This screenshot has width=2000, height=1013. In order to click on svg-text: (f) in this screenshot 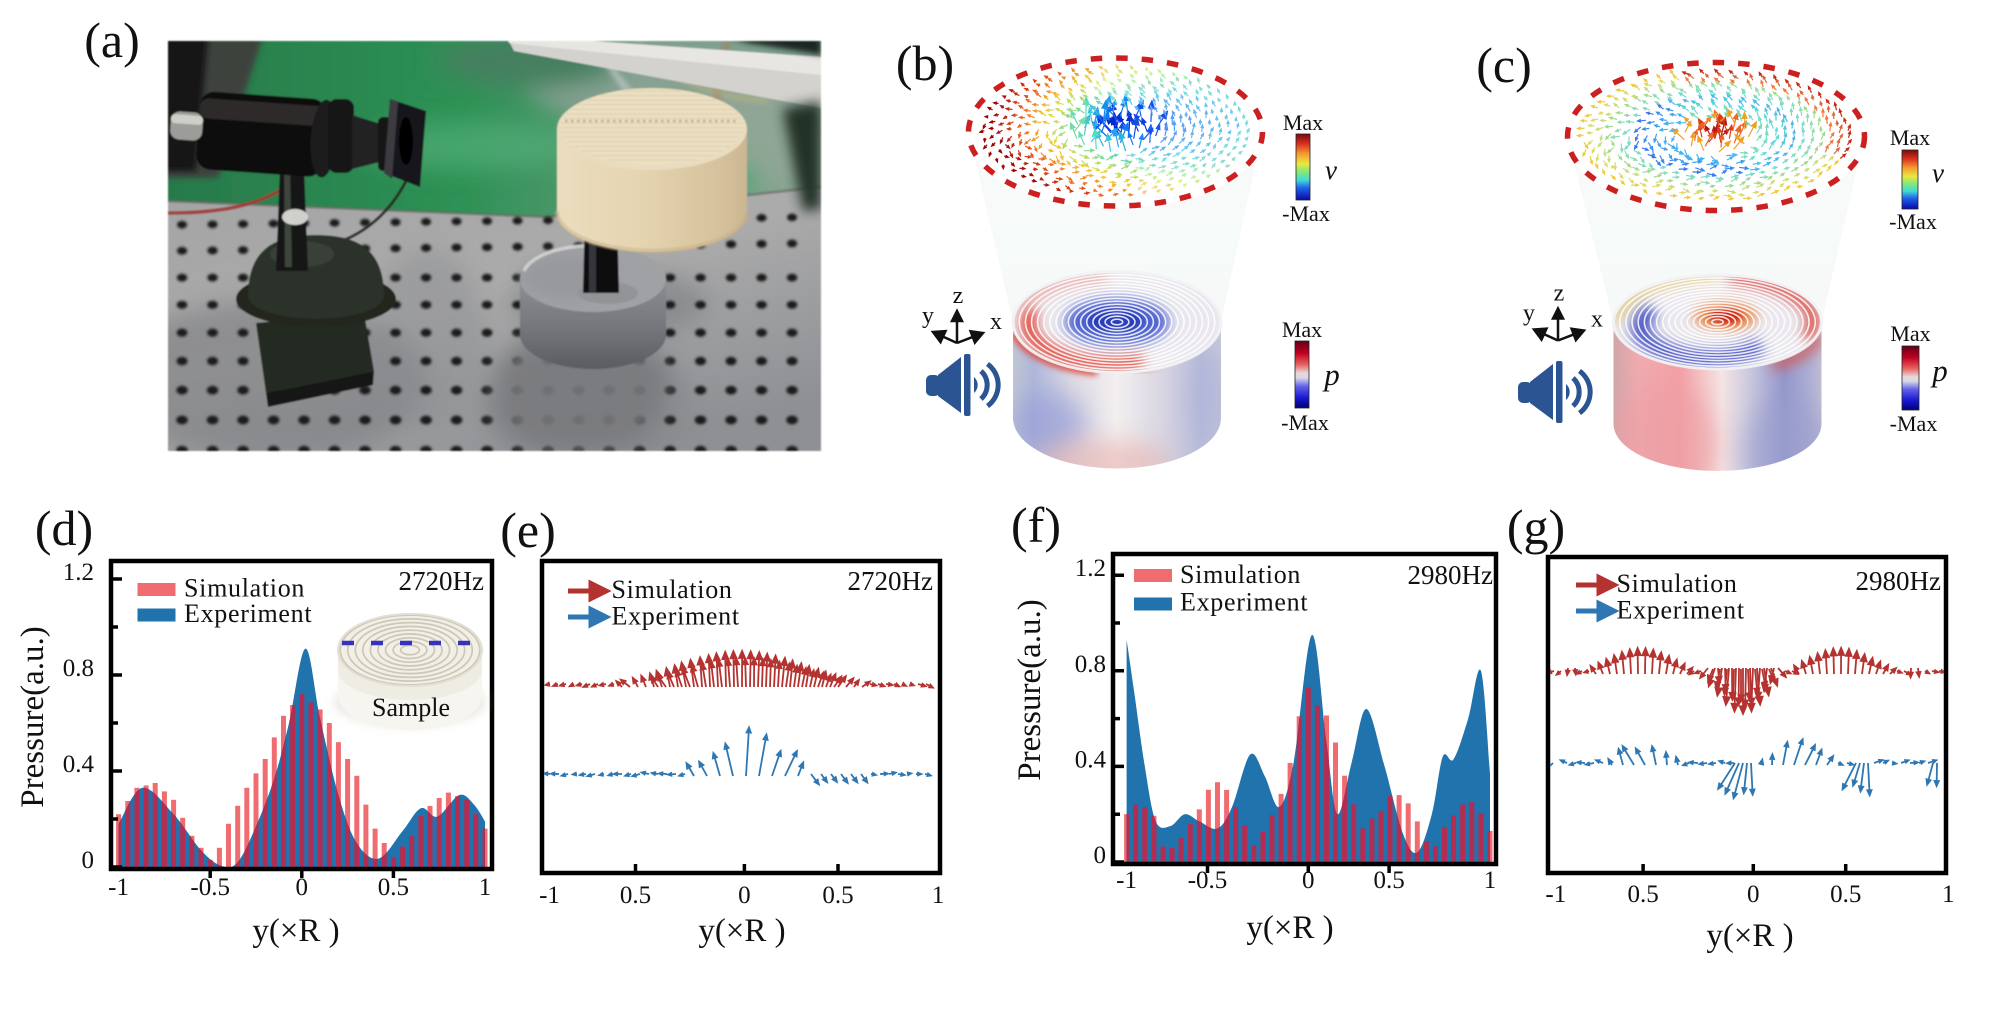, I will do `click(1036, 525)`.